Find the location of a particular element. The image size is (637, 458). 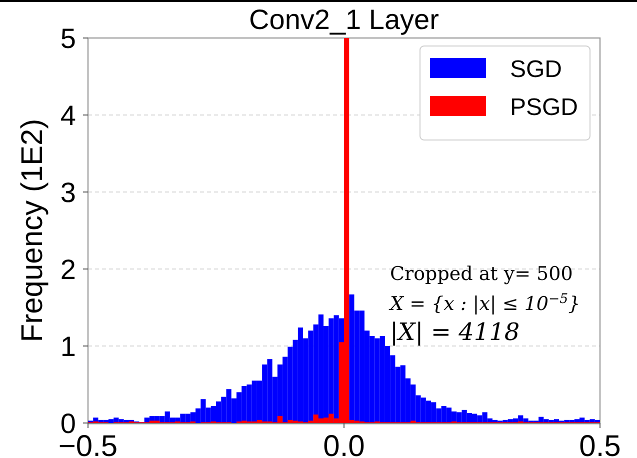

y-tick-label: 1 is located at coordinates (68, 346).